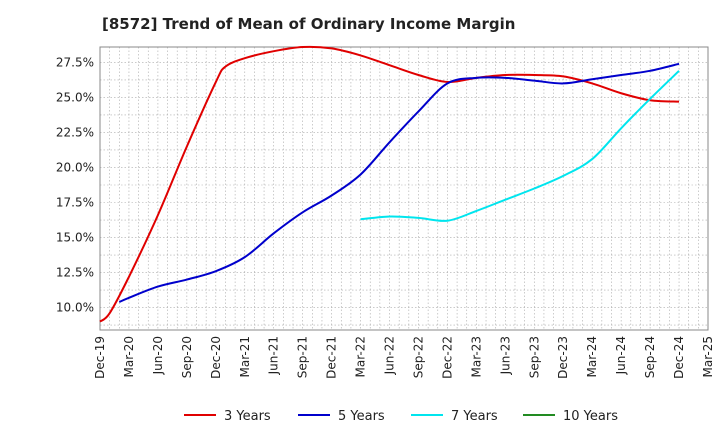  I want to click on x-tick-label: Mar-24, so click(592, 356).